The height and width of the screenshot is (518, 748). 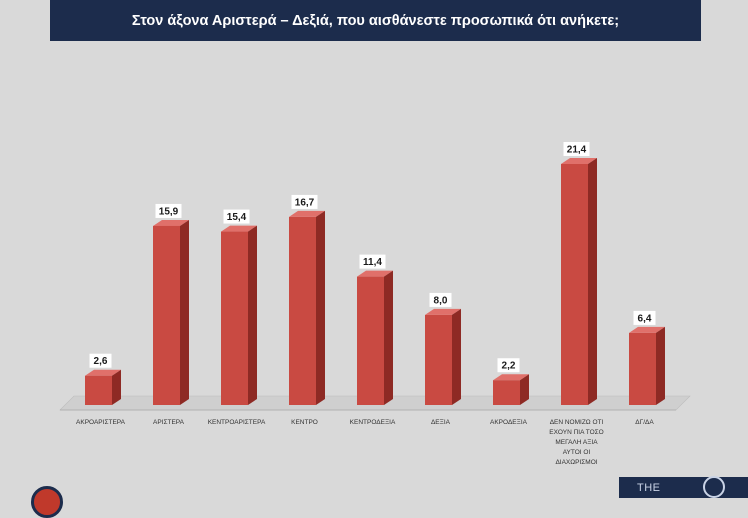 I want to click on category-label: ΚΕΝΤΡΟΔΕΞΙΑ, so click(x=373, y=422).